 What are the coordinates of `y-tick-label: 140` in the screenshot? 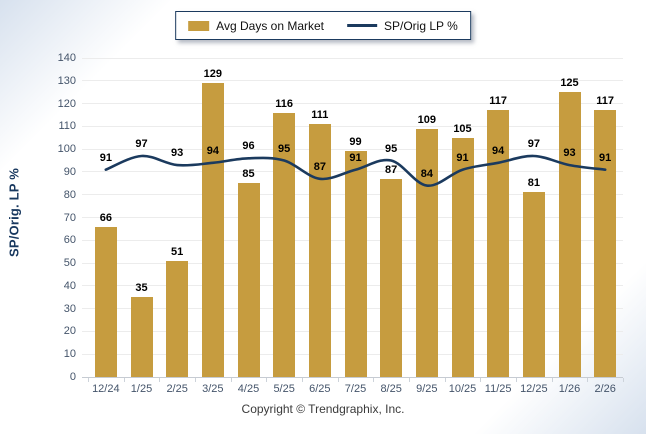 It's located at (66, 58).